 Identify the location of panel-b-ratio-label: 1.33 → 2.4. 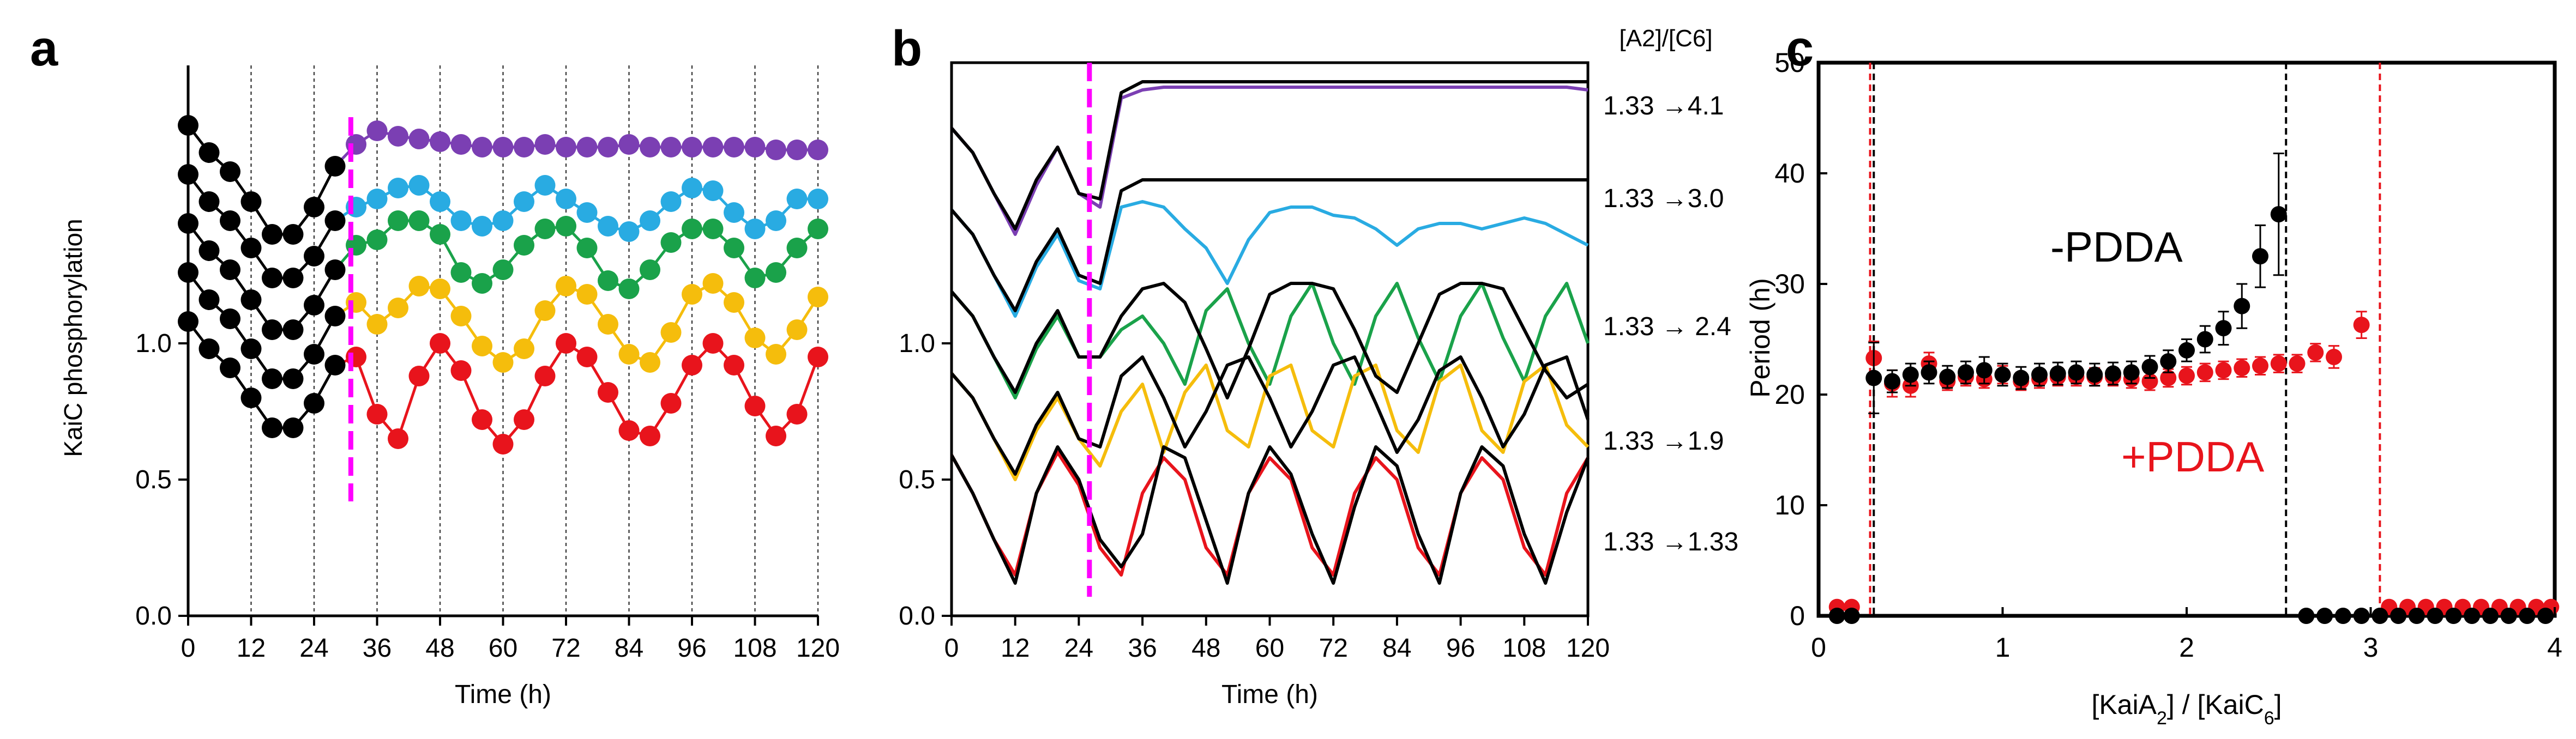
(1667, 327).